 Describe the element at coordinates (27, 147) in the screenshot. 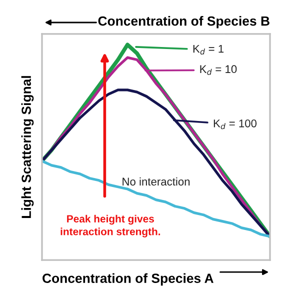

I see `y-axis-title: Light Scattering Signal` at that location.